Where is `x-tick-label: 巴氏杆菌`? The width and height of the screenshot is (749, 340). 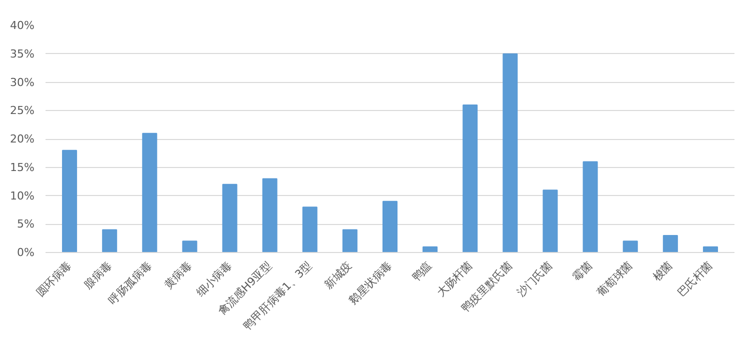 x-tick-label: 巴氏杆菌 is located at coordinates (695, 279).